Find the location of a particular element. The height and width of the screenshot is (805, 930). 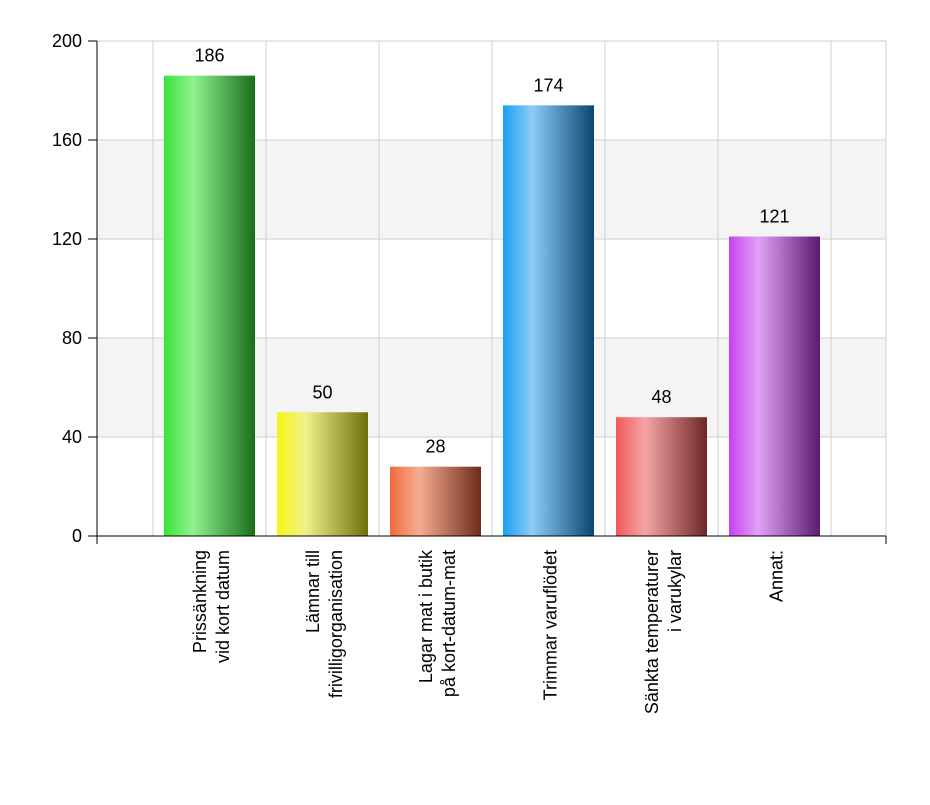

x-tick-label-line: vid kort datum is located at coordinates (223, 606).